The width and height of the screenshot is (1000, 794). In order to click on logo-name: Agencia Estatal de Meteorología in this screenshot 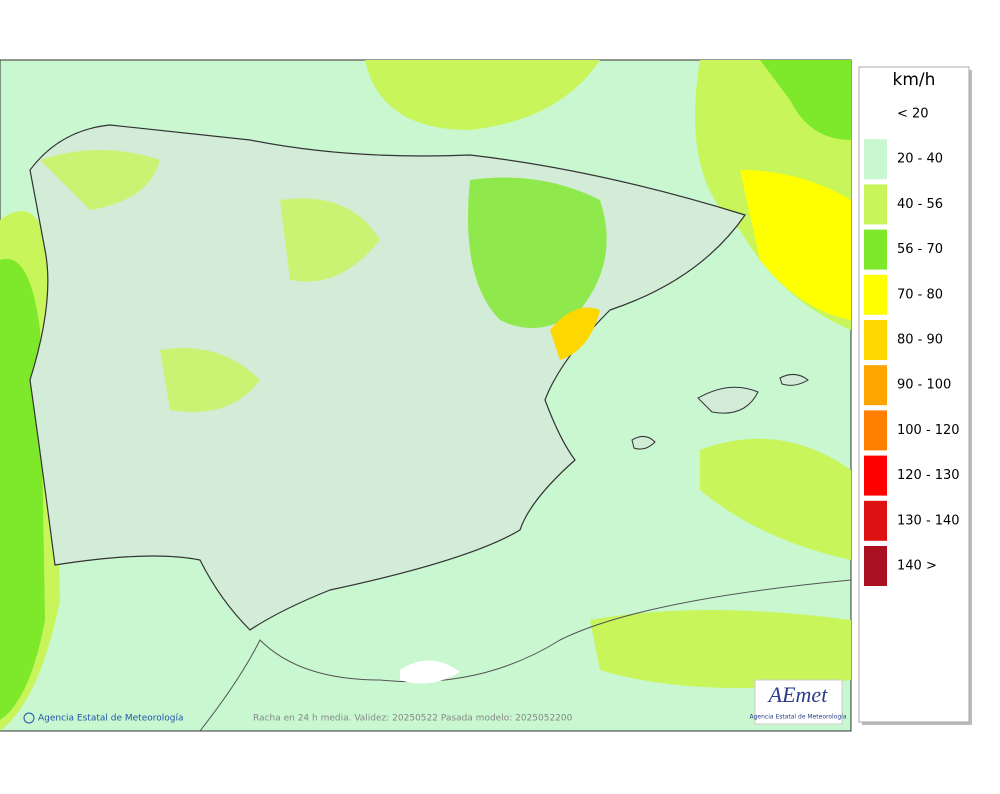, I will do `click(798, 717)`.